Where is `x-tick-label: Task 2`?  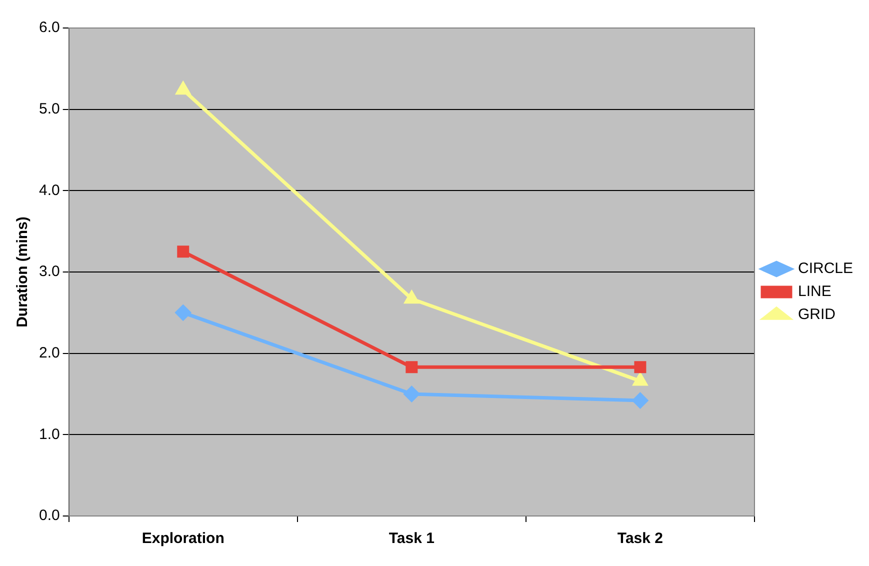
x-tick-label: Task 2 is located at coordinates (640, 539).